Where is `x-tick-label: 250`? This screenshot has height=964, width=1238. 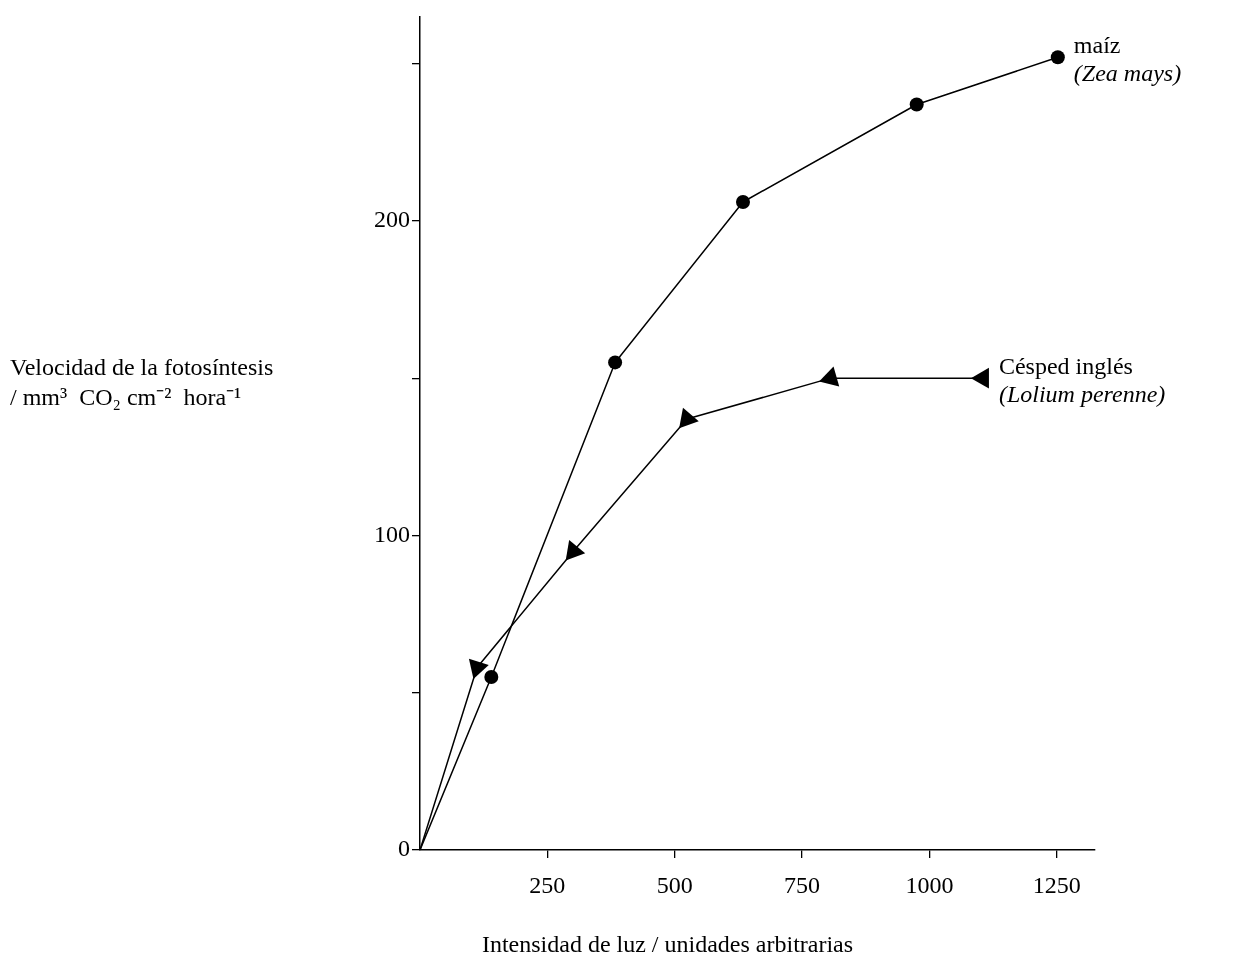 x-tick-label: 250 is located at coordinates (547, 884).